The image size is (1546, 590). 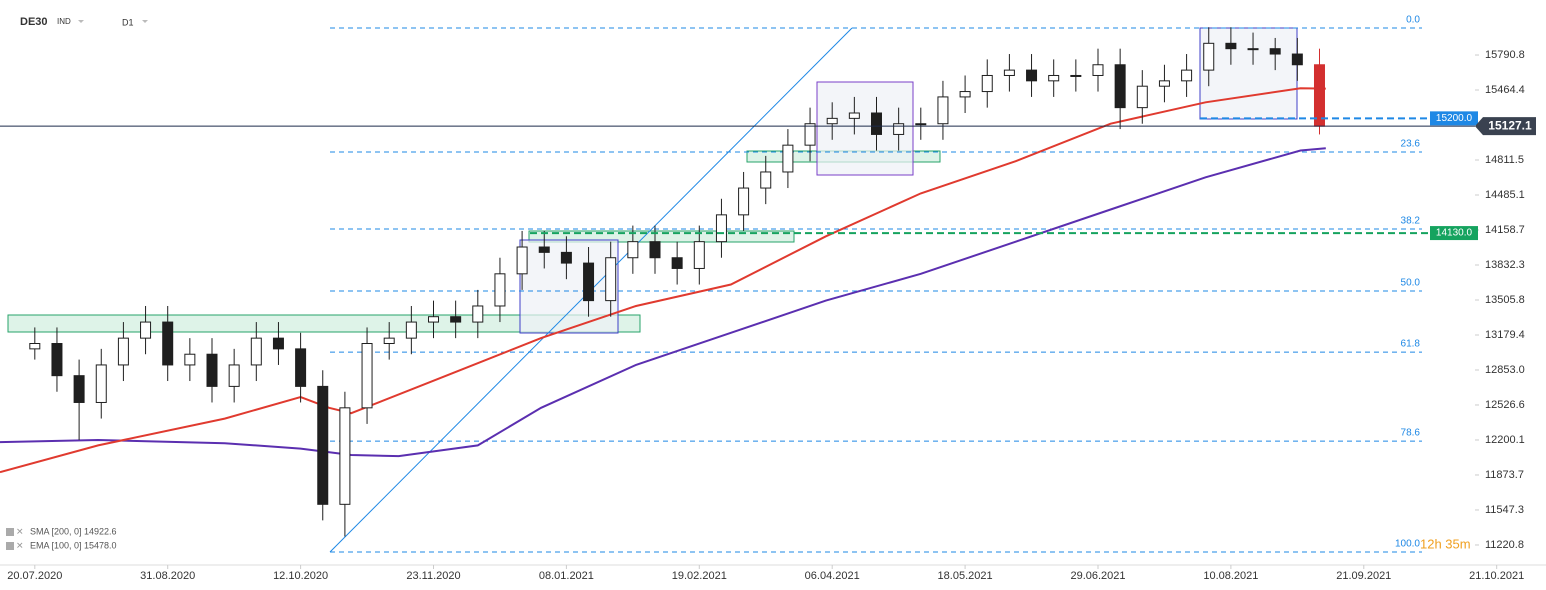 I want to click on x-tick-label: 31.08.2020, so click(x=167, y=576).